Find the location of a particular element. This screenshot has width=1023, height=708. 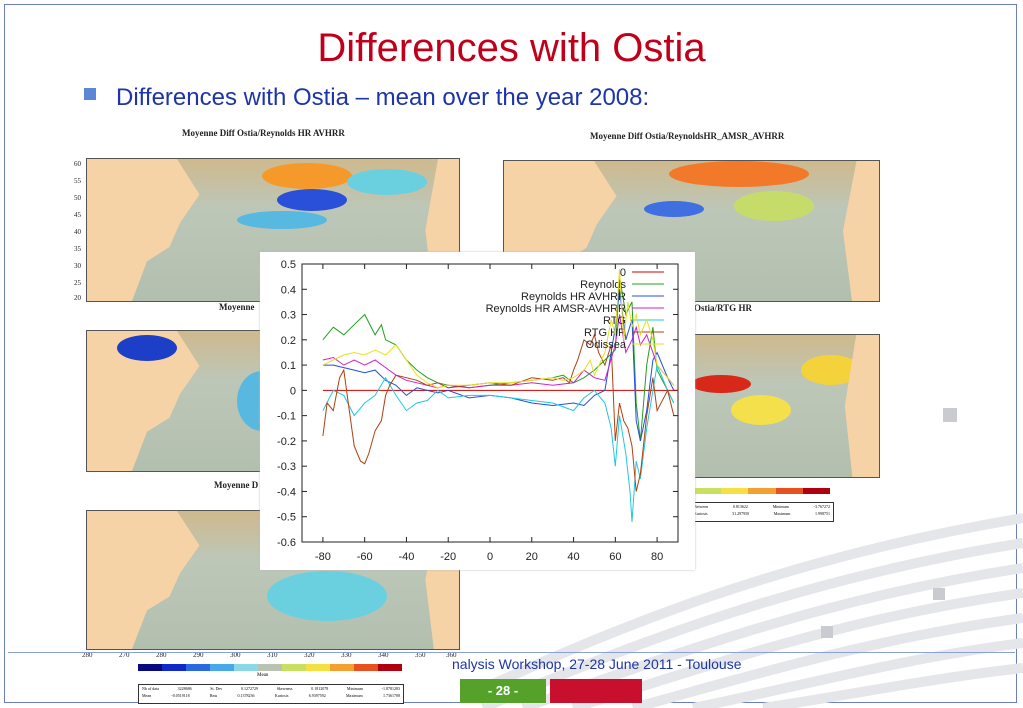

legend-label: 0 is located at coordinates (623, 273).